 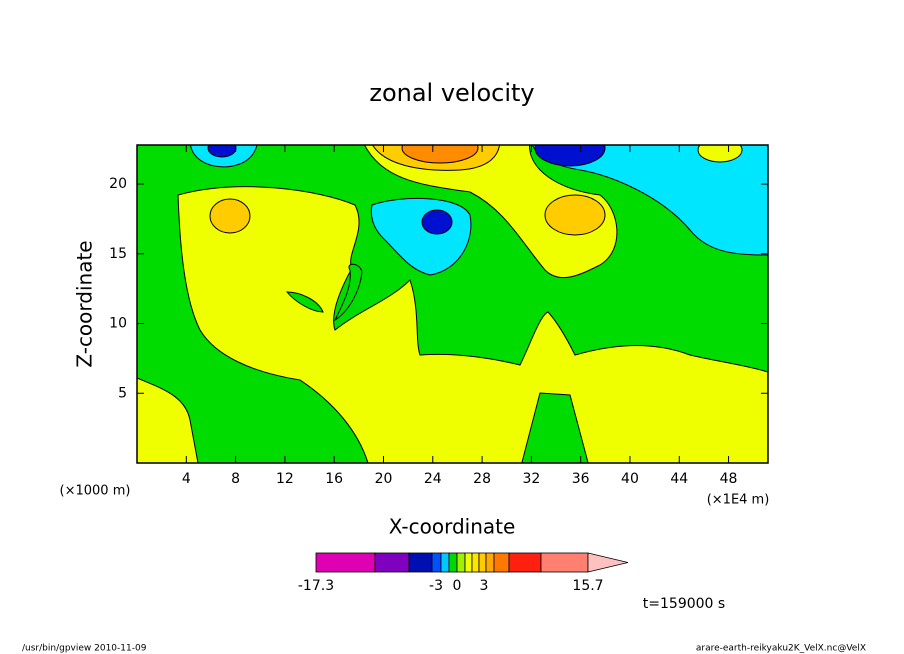 What do you see at coordinates (85, 303) in the screenshot?
I see `y-axis-label: Z-coordinate` at bounding box center [85, 303].